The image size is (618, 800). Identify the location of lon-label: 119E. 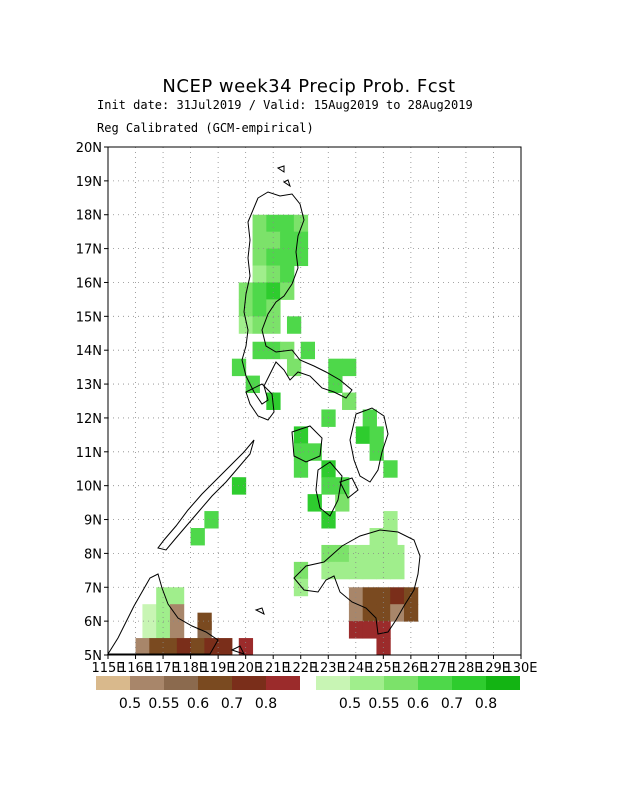
(218, 668).